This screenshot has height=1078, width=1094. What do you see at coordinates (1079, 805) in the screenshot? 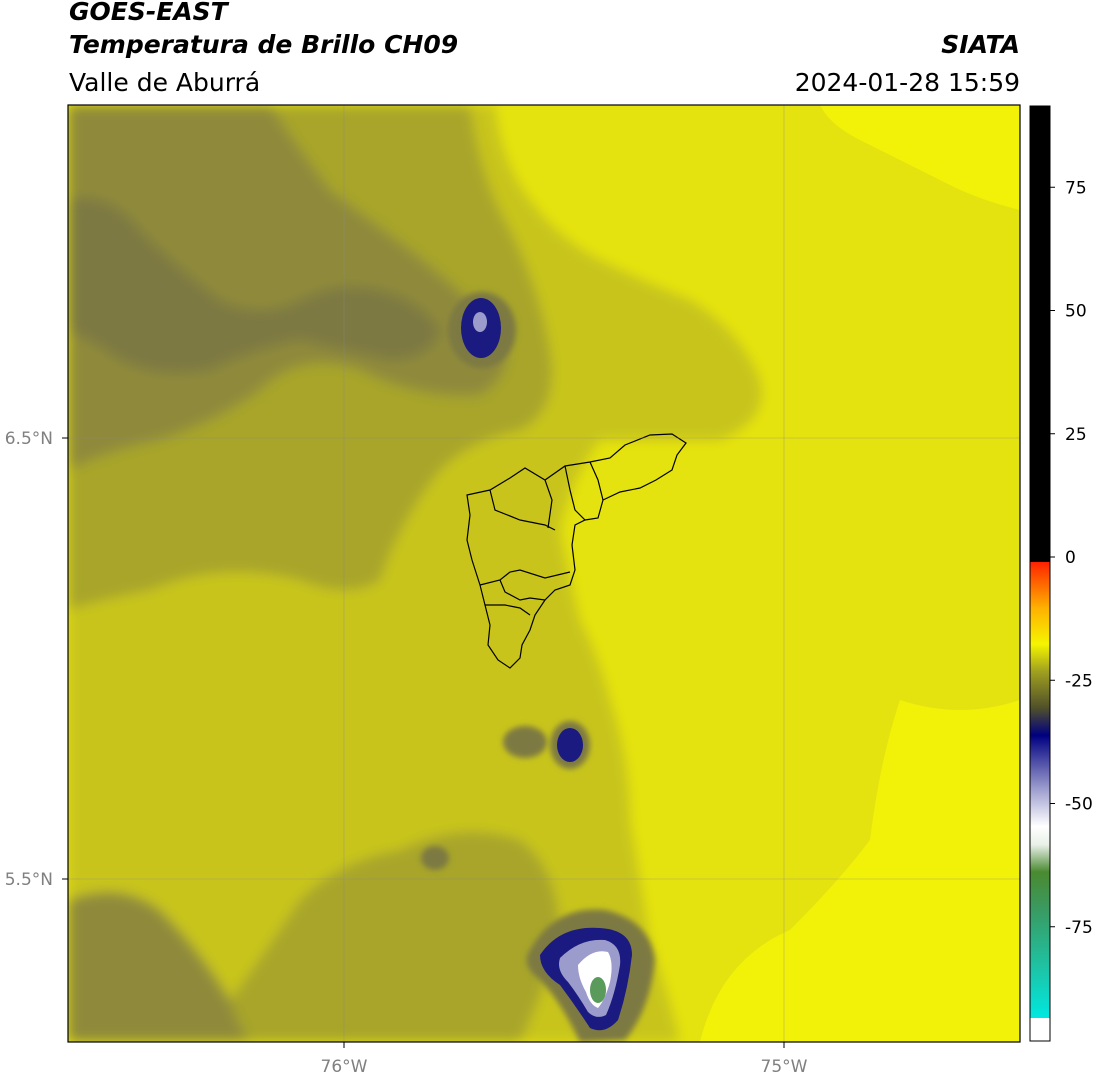
I see `colorbar-tick-label: -50` at bounding box center [1079, 805].